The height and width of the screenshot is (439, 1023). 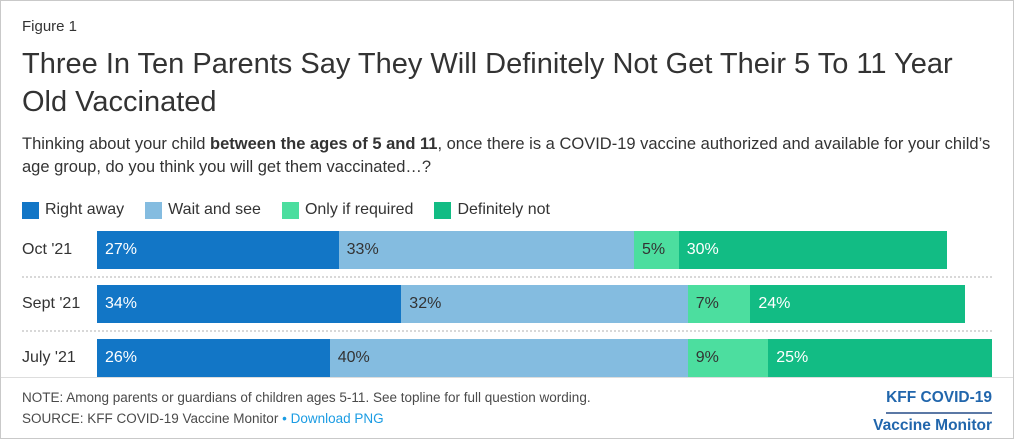 What do you see at coordinates (49, 358) in the screenshot?
I see `row-label: July '21` at bounding box center [49, 358].